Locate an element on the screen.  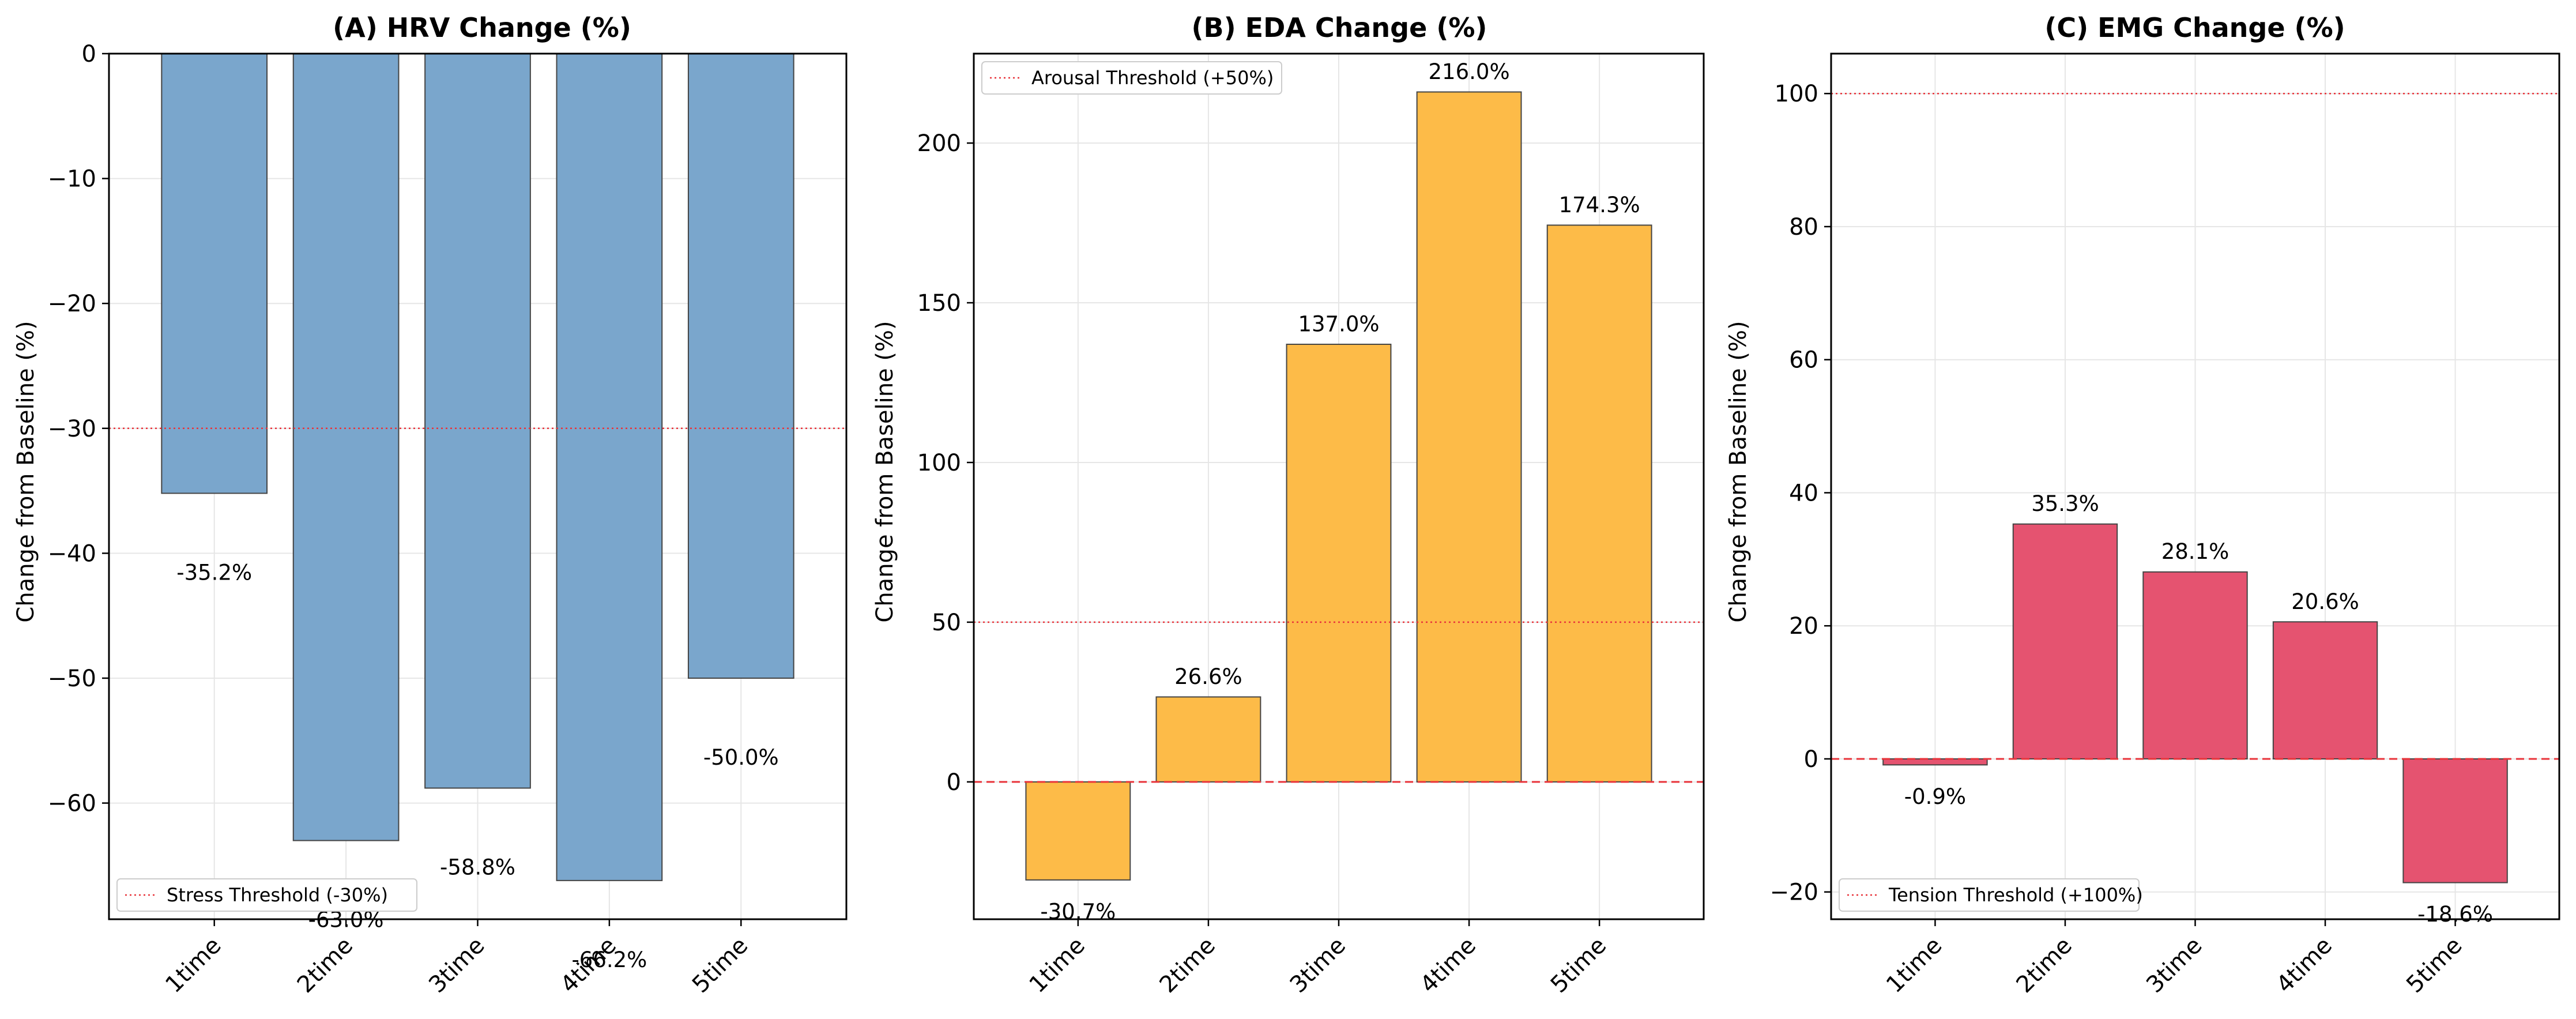
y-tick-label: 20 is located at coordinates (1803, 627).